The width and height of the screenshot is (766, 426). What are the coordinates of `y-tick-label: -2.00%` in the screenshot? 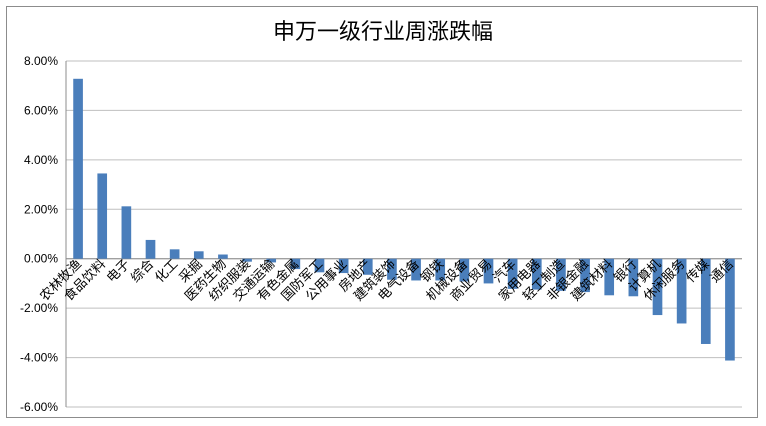 It's located at (39, 308).